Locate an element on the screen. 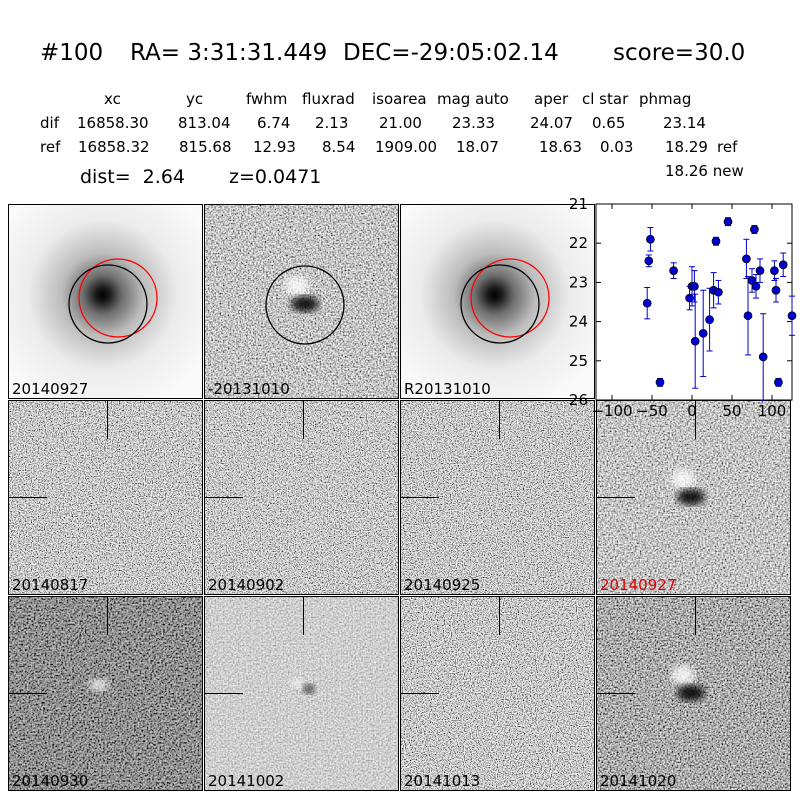 The image size is (800, 800). x-tick-label: 0 is located at coordinates (692, 411).